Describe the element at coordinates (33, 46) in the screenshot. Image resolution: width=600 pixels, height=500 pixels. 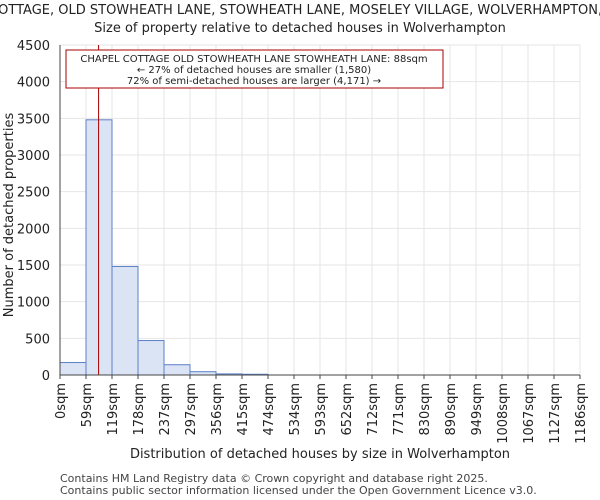
I see `y-tick-label: 4500` at that location.